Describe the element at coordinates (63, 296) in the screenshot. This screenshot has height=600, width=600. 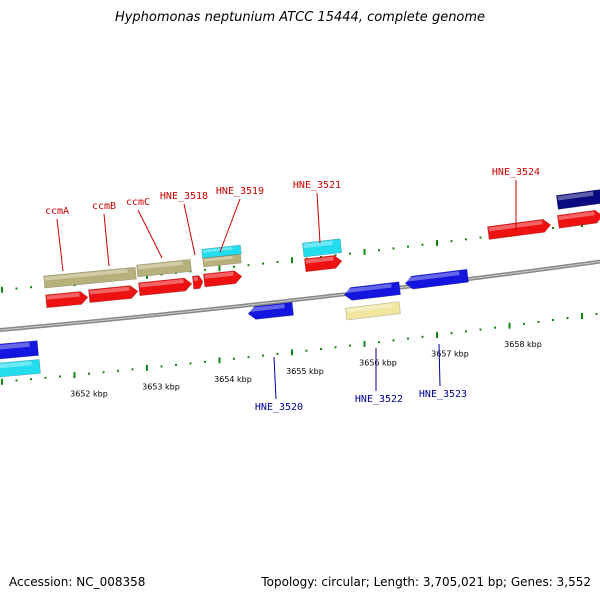
I see `gene-arrow-ccmA-shade` at that location.